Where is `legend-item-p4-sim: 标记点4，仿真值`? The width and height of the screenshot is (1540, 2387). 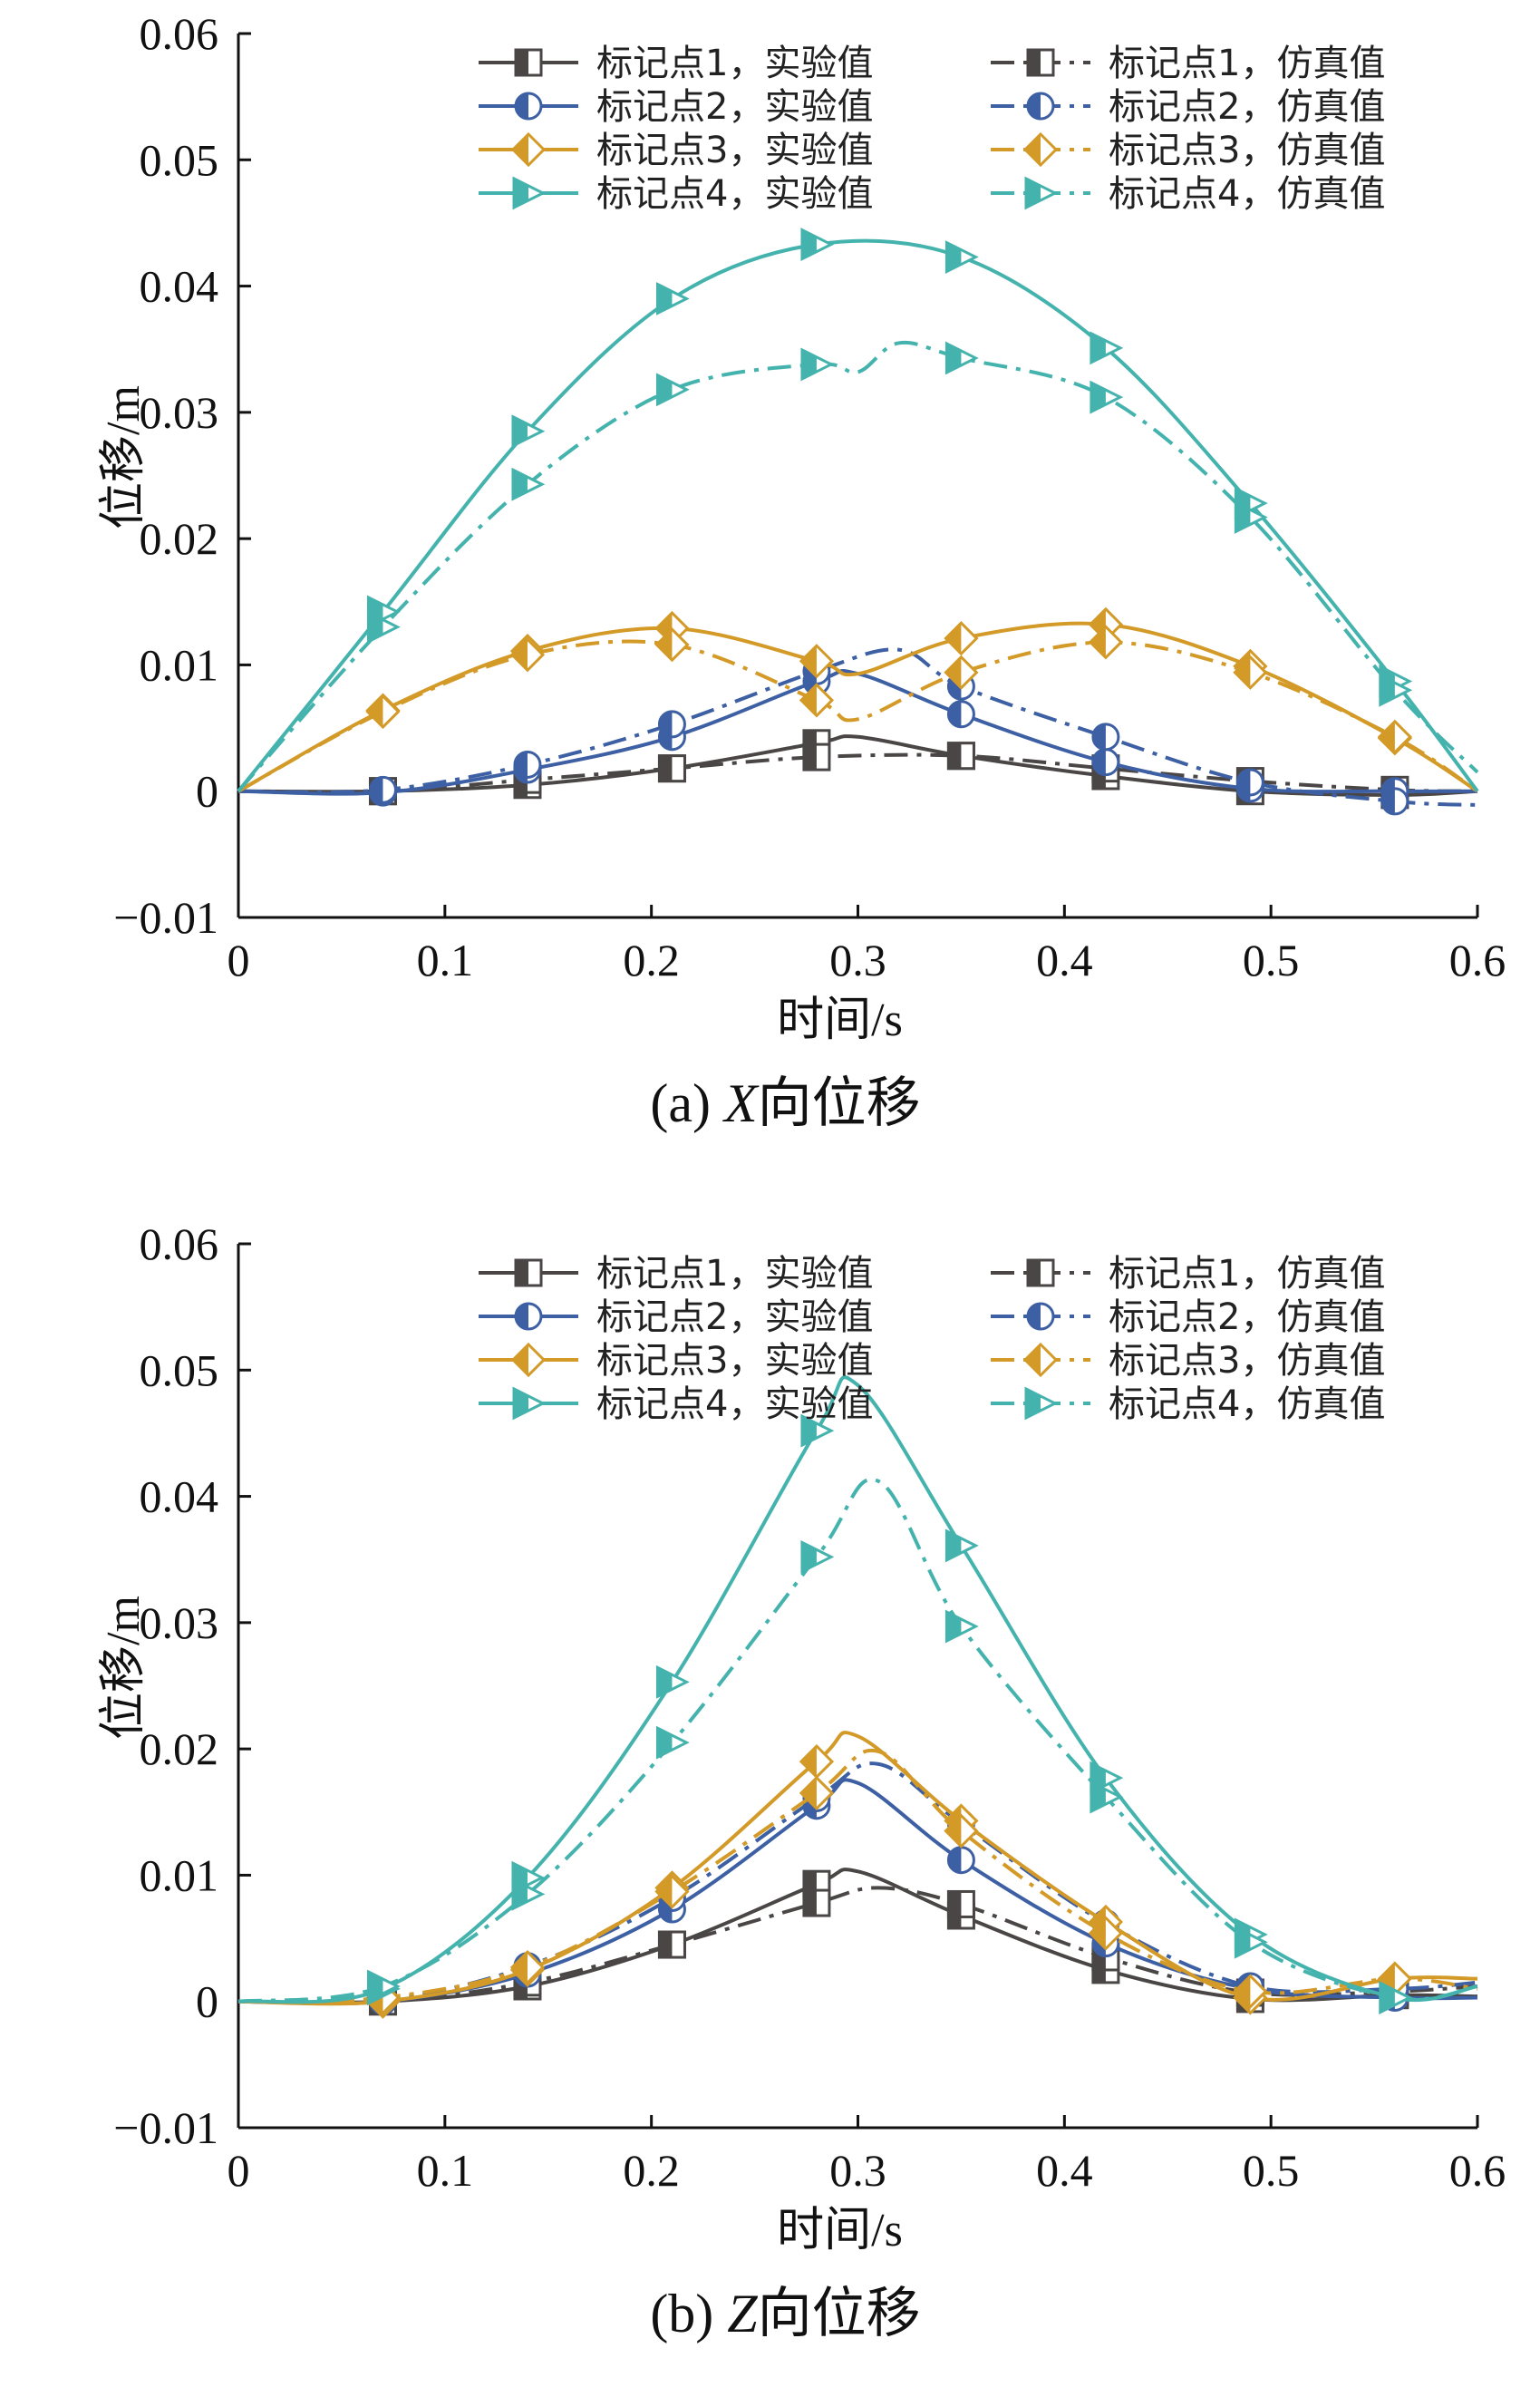 legend-item-p4-sim: 标记点4，仿真值 is located at coordinates (1188, 1404).